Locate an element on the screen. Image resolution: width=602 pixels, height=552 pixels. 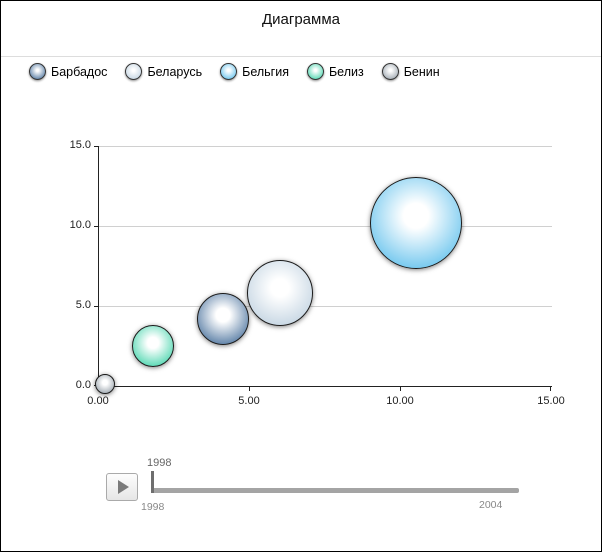
slider-current-year-label: 1998 is located at coordinates (159, 463).